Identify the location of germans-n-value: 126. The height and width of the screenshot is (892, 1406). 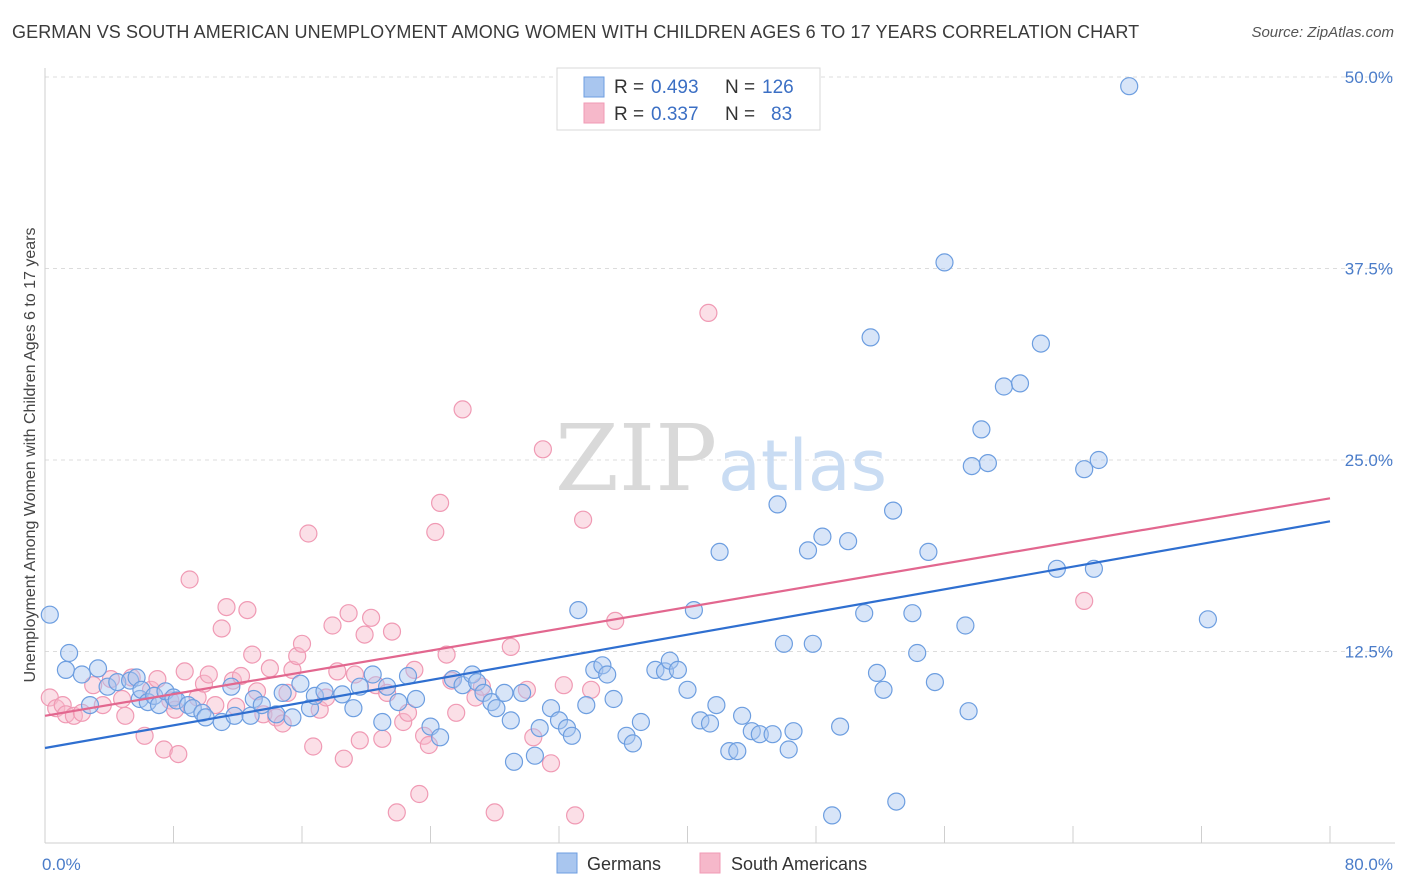
(778, 87).